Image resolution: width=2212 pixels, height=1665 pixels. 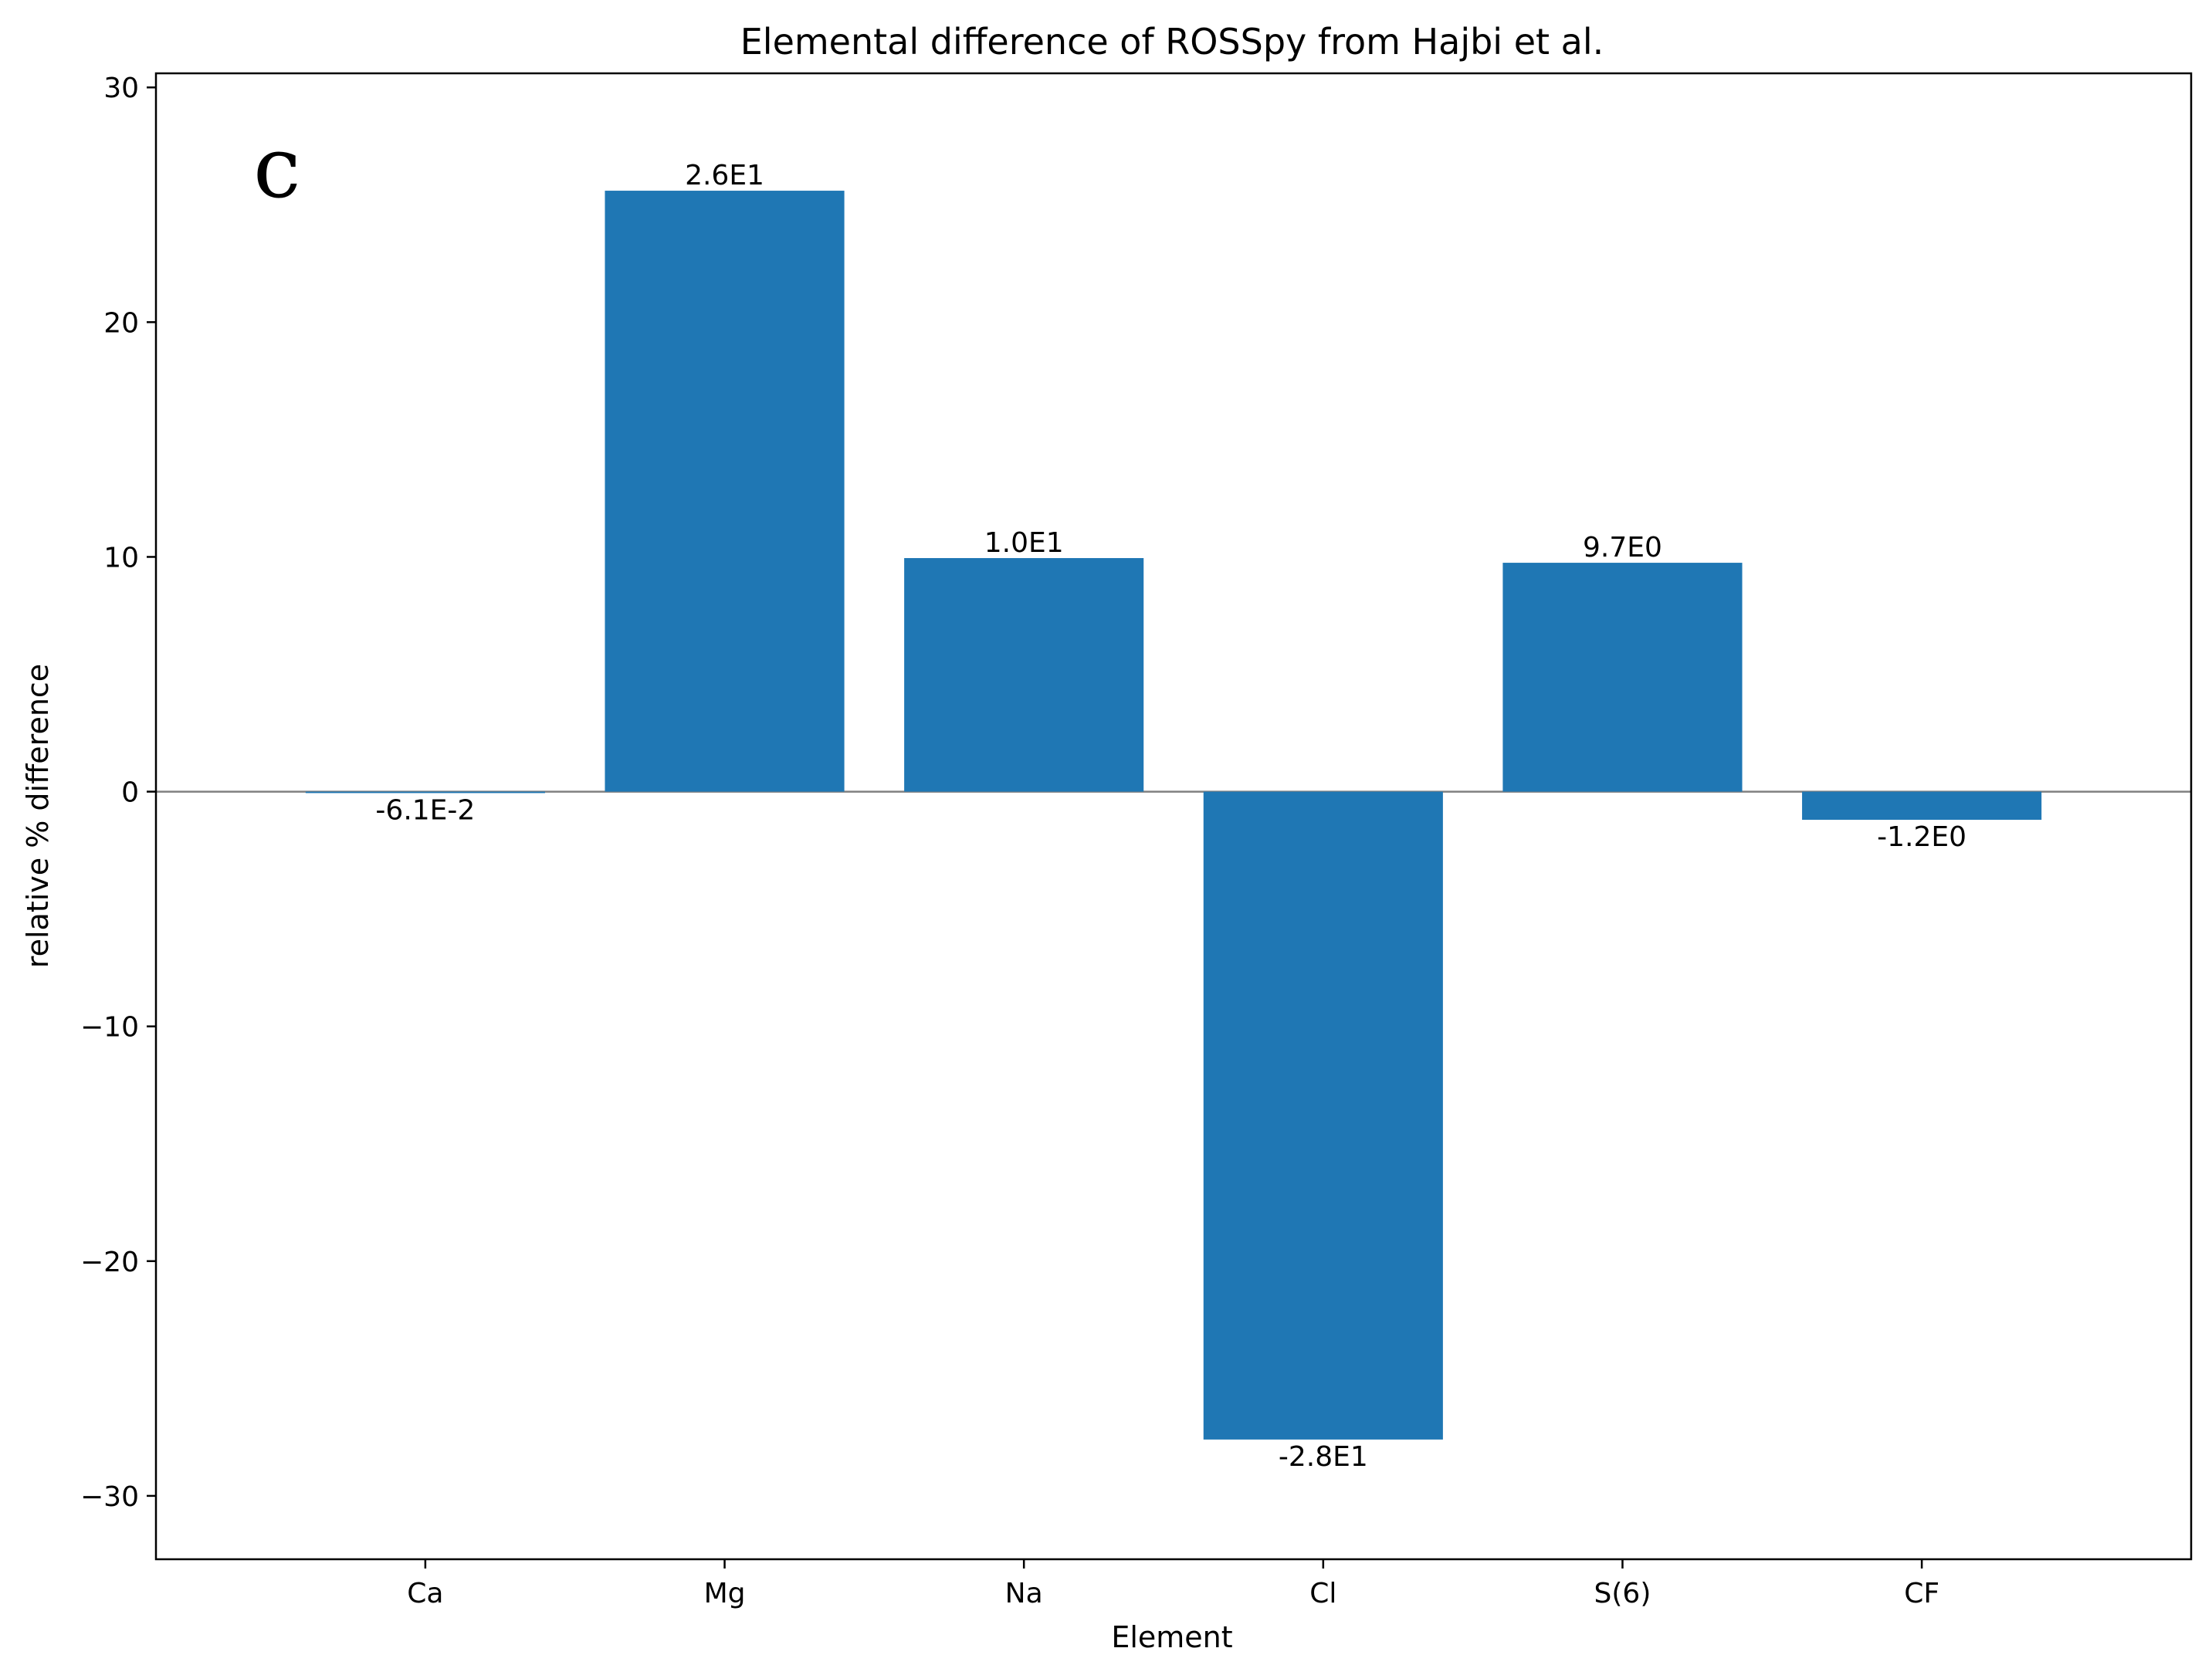 What do you see at coordinates (725, 492) in the screenshot?
I see `bar-mg` at bounding box center [725, 492].